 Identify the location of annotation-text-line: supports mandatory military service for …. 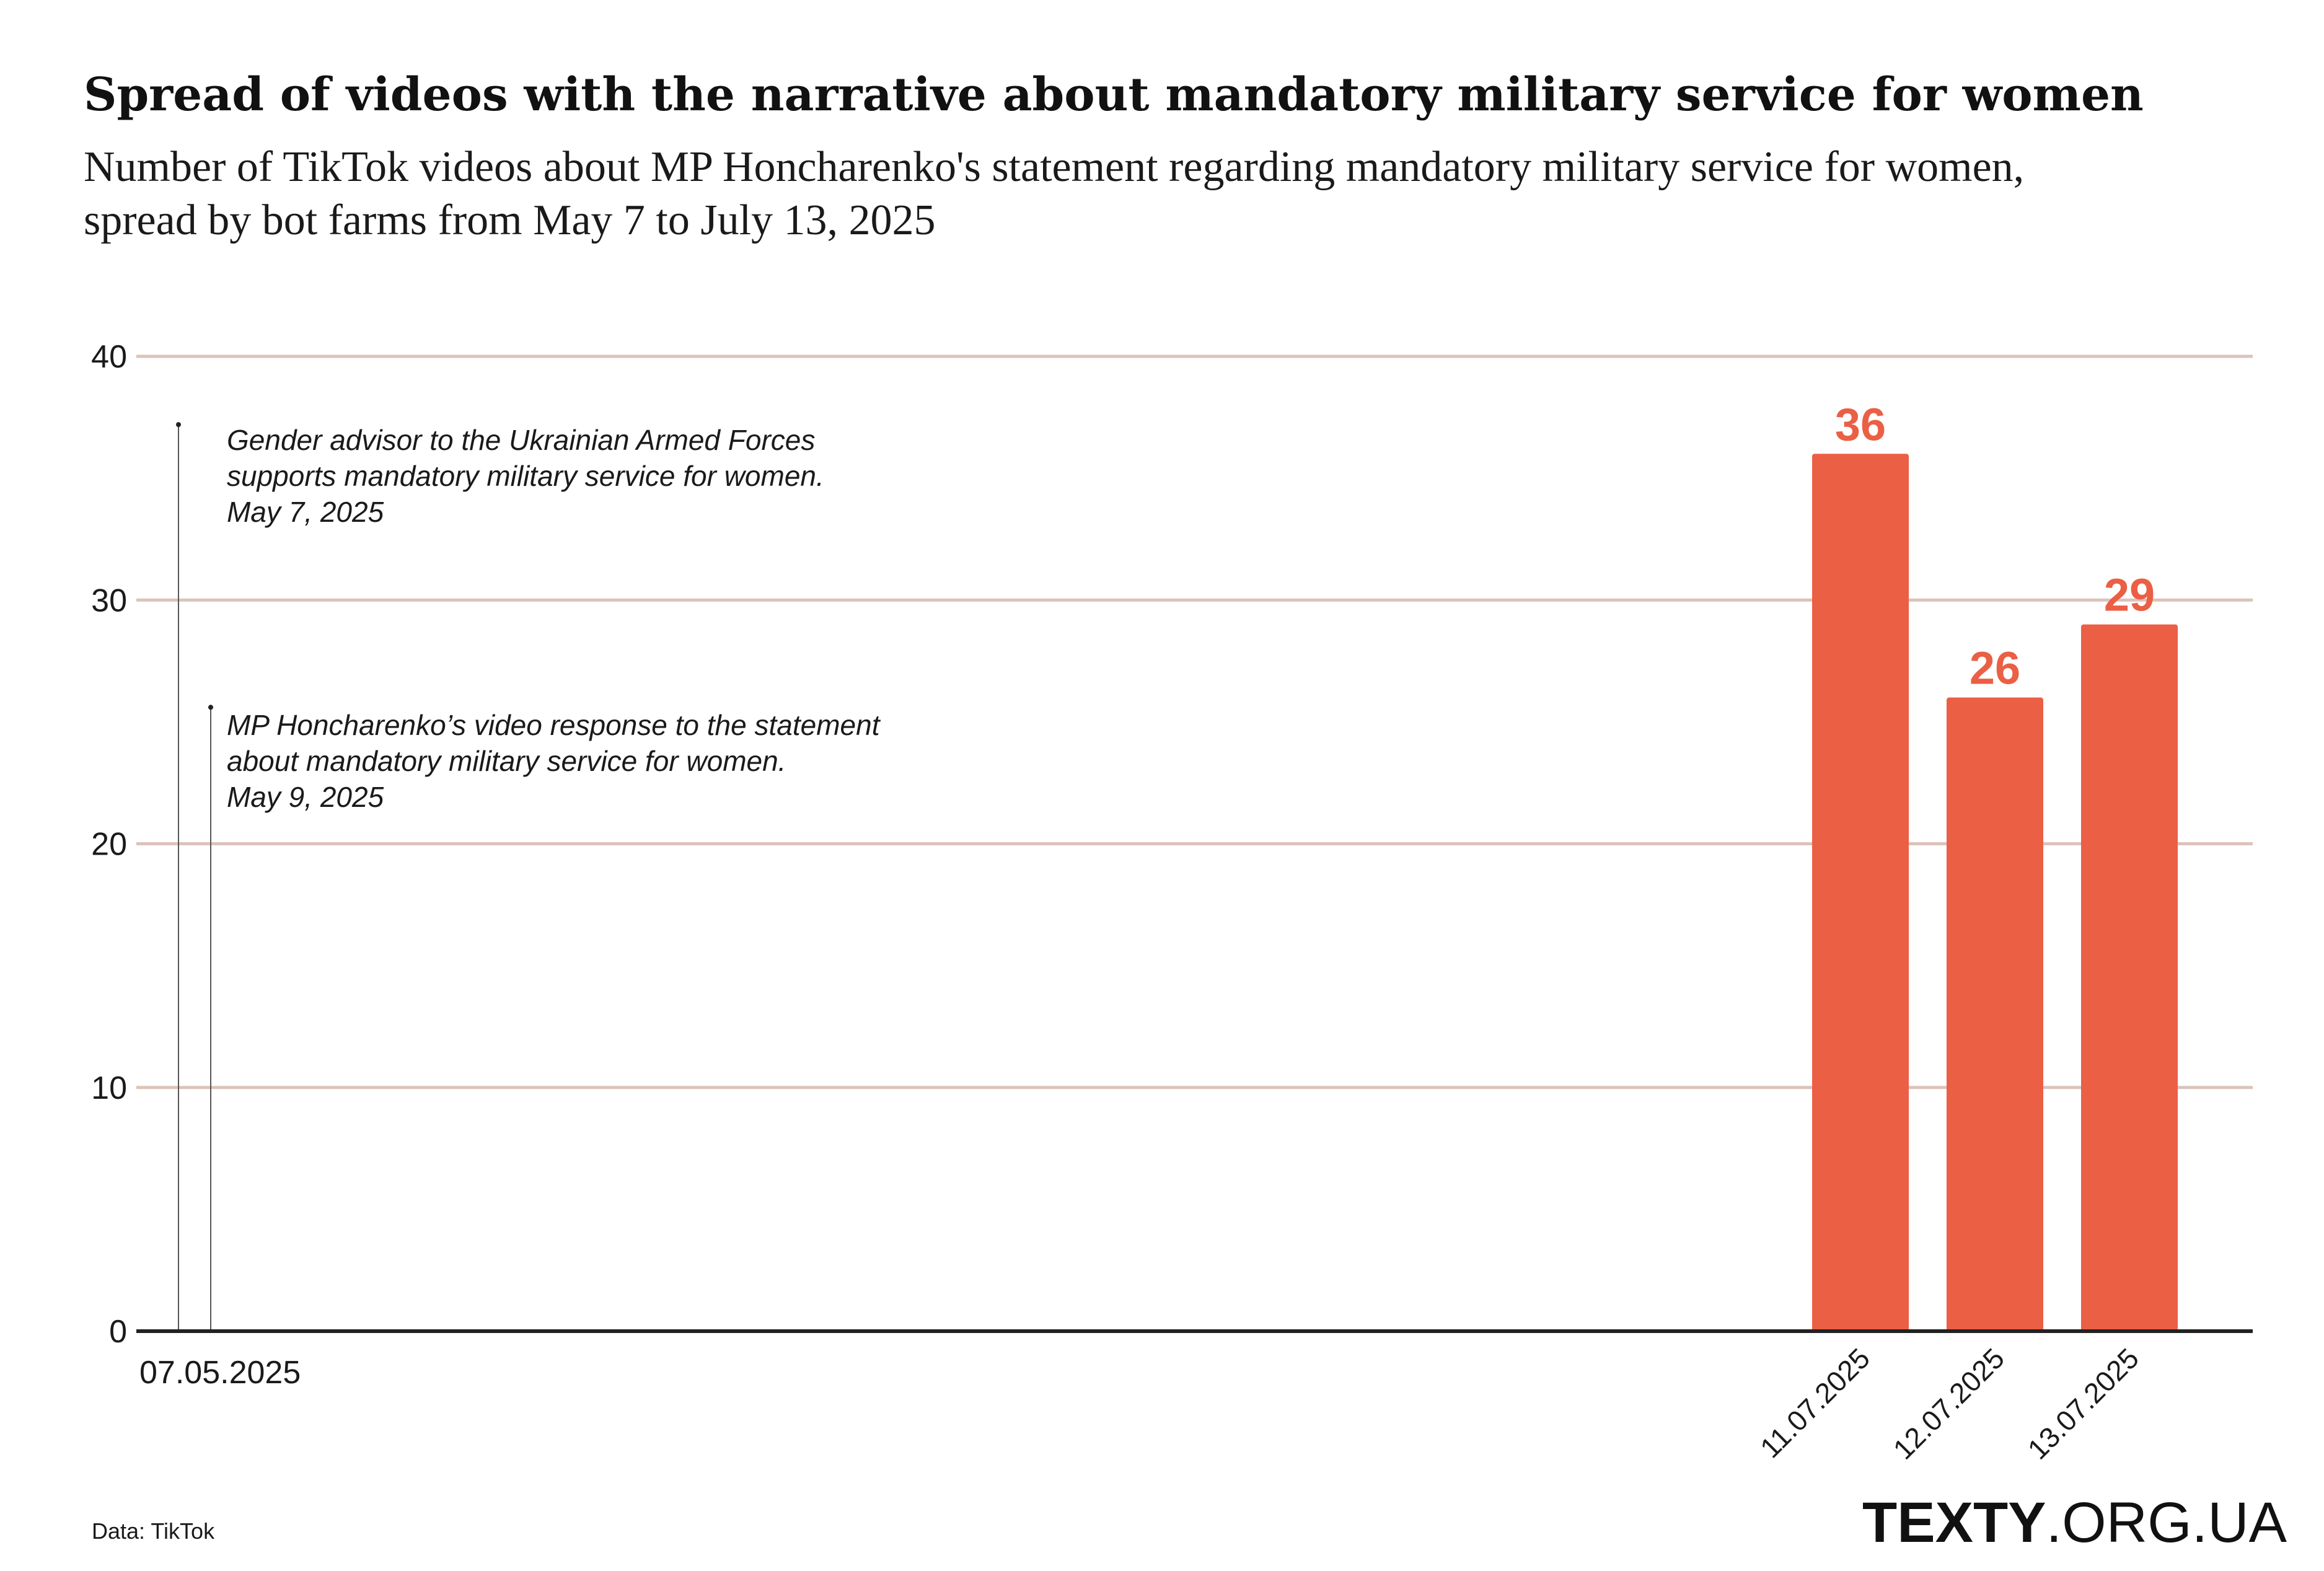
(525, 476).